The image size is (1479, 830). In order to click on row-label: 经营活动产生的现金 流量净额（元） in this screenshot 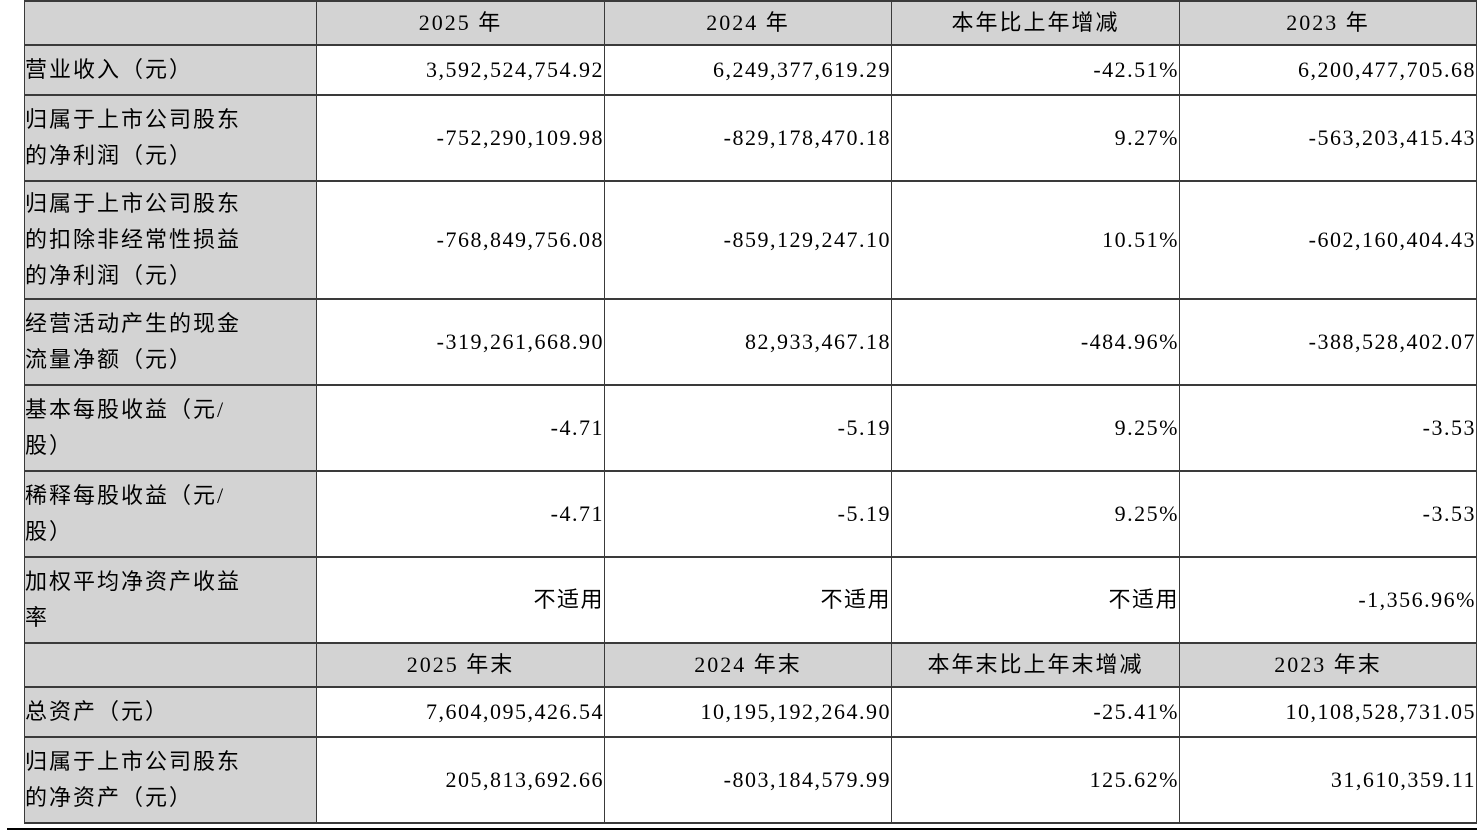, I will do `click(170, 342)`.